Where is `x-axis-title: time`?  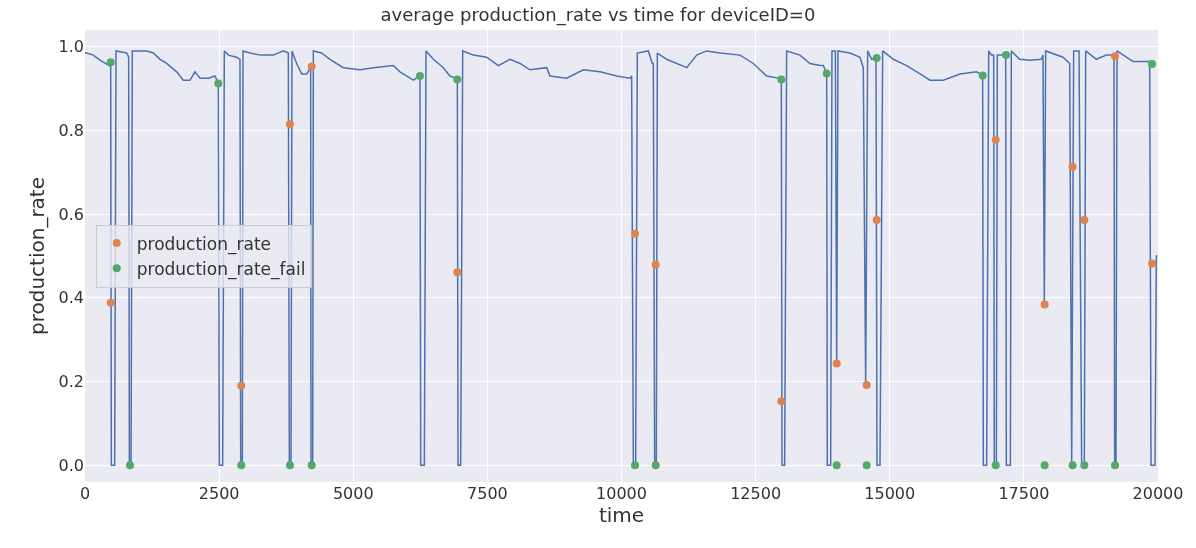 x-axis-title: time is located at coordinates (621, 515).